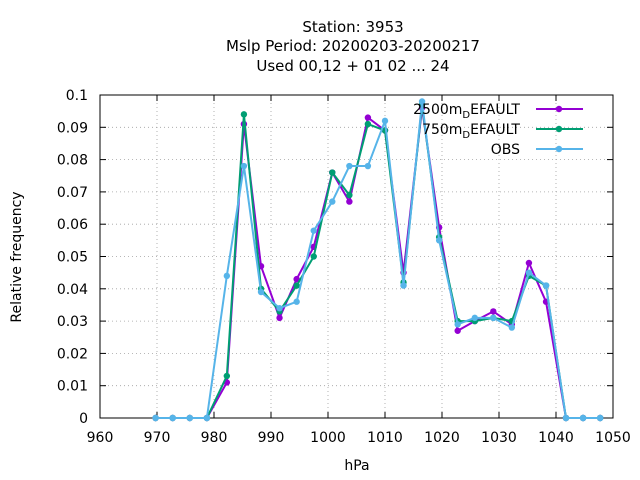  I want to click on x-tick-label: 1010, so click(385, 438).